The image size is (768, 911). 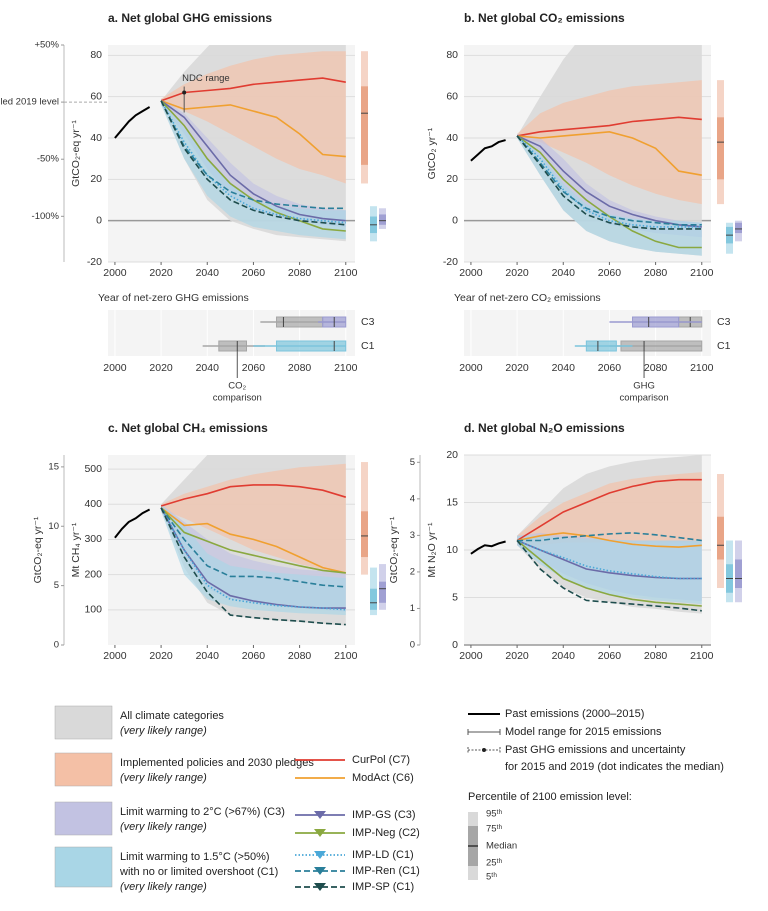 I want to click on legend-label: IMP-LD (C1), so click(x=383, y=855).